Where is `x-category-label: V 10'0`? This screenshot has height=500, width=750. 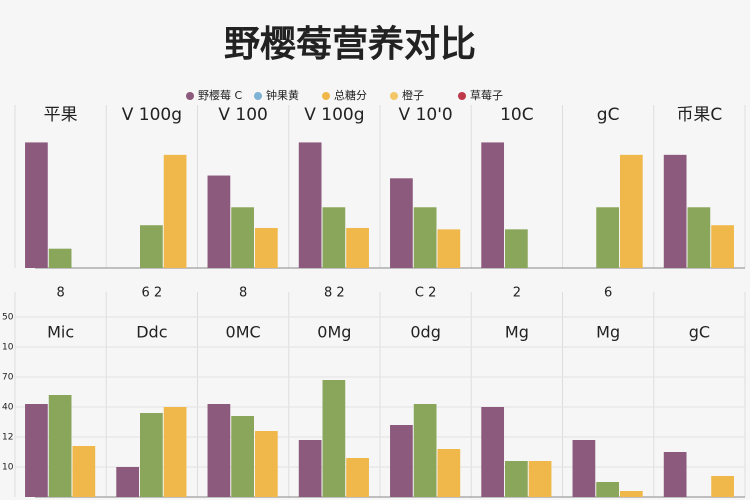 x-category-label: V 10'0 is located at coordinates (426, 115).